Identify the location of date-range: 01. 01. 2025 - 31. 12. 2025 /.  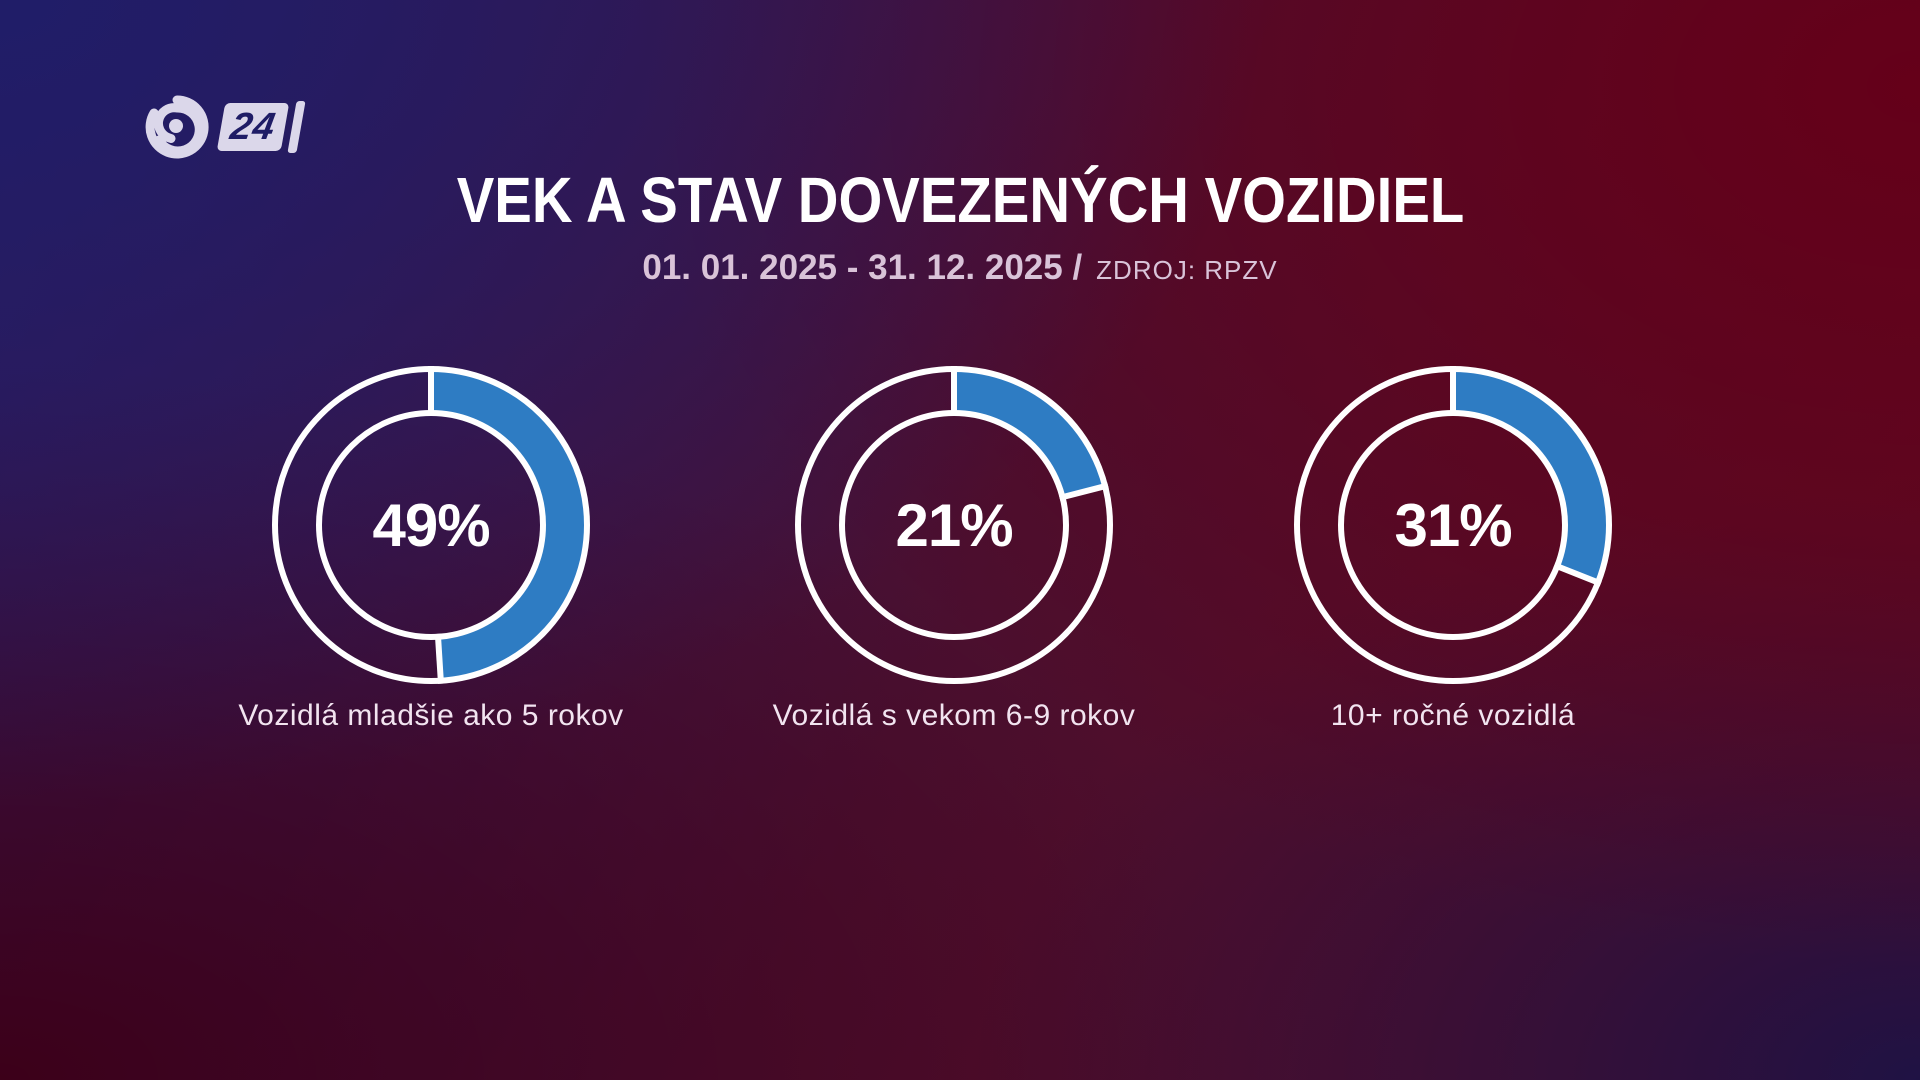
(862, 267).